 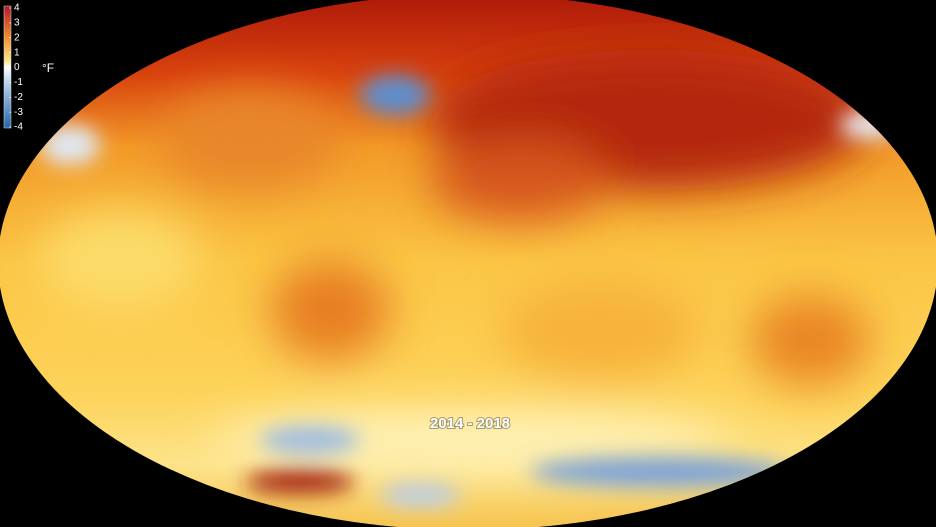 What do you see at coordinates (470, 423) in the screenshot?
I see `period-caption: 2014 - 2018` at bounding box center [470, 423].